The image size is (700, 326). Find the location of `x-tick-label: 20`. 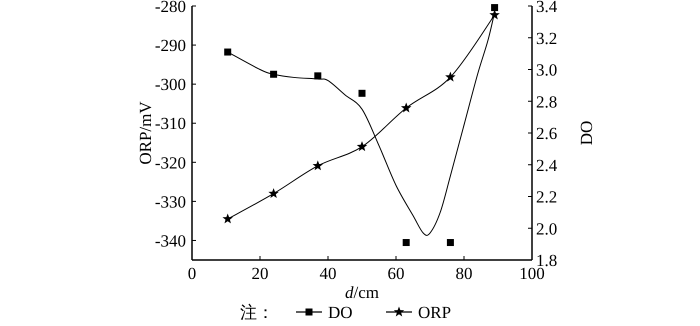

x-tick-label: 20 is located at coordinates (260, 273).